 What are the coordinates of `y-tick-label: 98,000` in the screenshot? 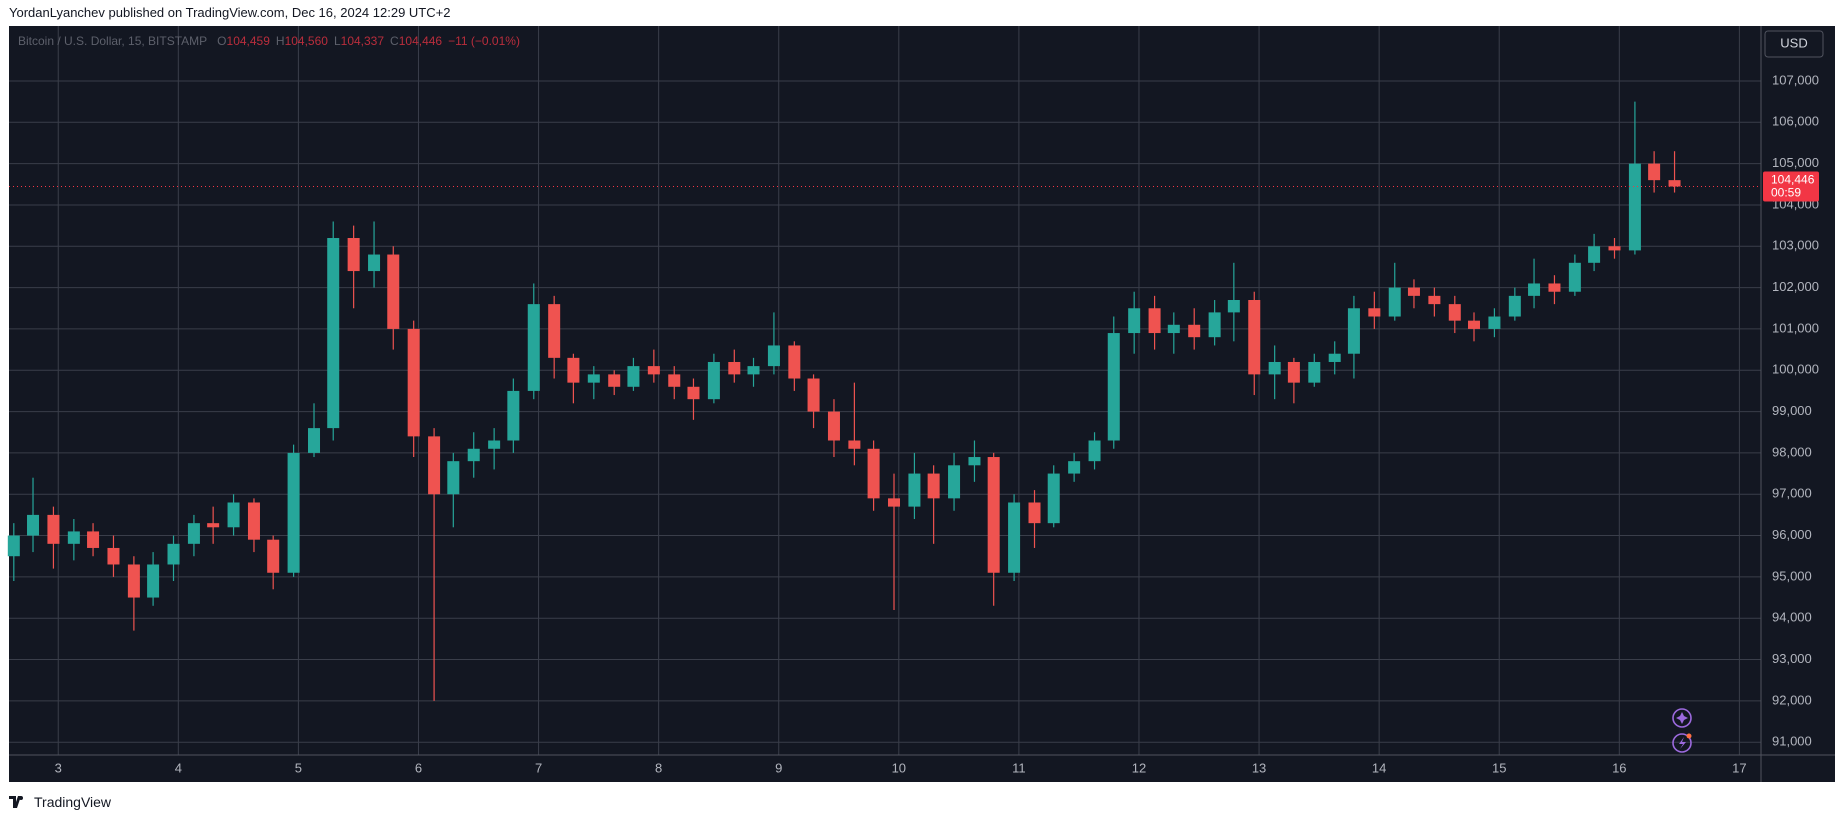 It's located at (1792, 451).